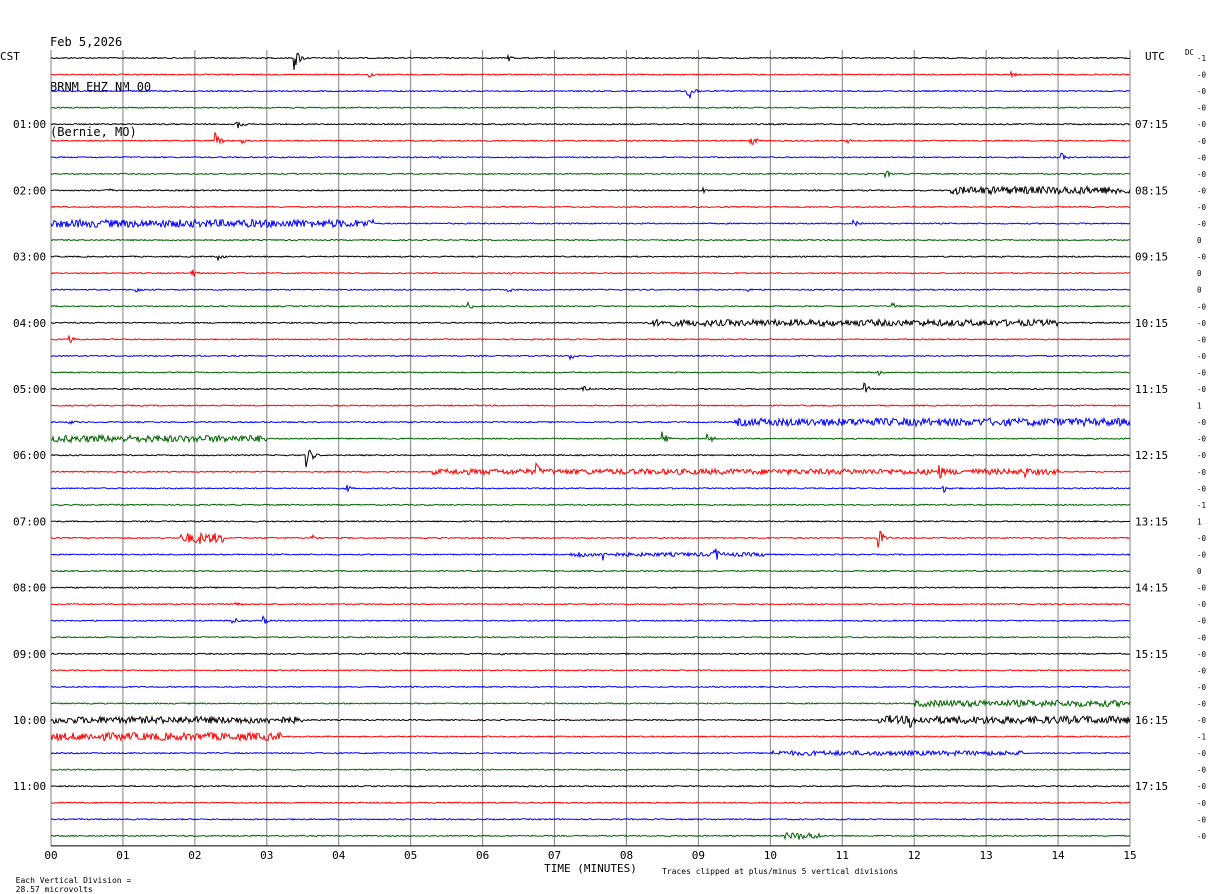 The image size is (1210, 894). I want to click on location-label: (Bernie, MO), so click(93, 132).